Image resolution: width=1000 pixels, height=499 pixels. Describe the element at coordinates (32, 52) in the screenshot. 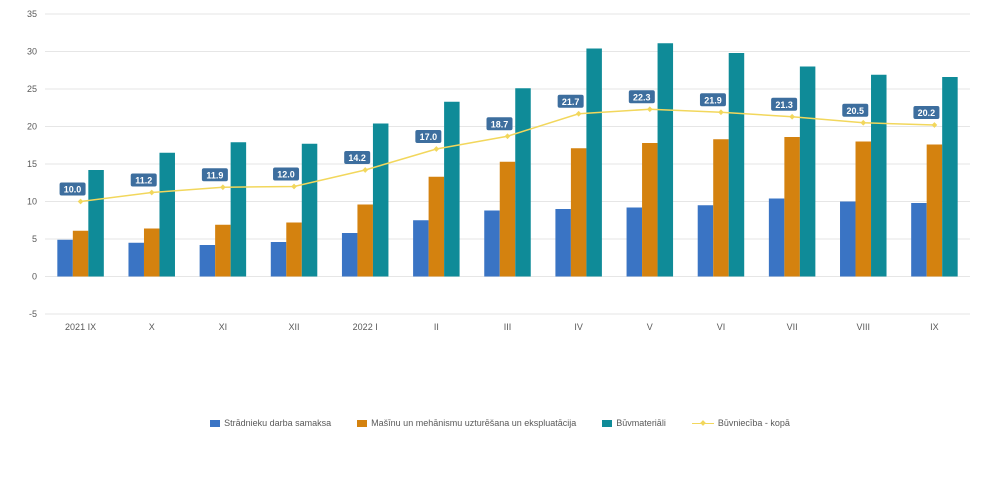

I see `y-tick-label: 30` at that location.